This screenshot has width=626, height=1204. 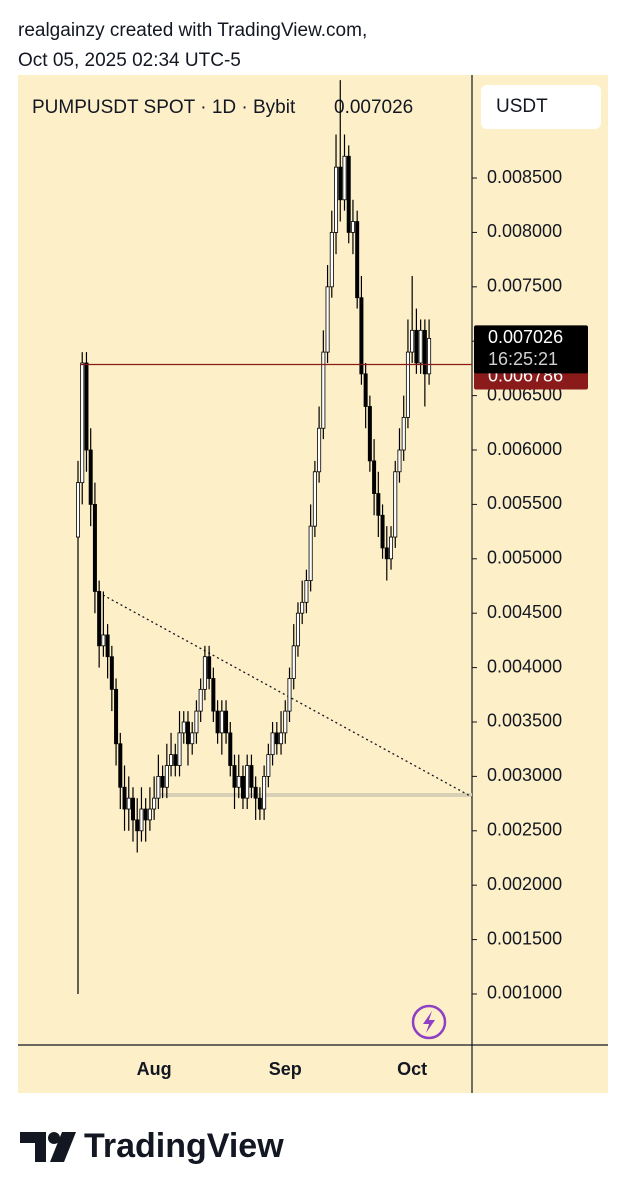 I want to click on icon-bolt, so click(x=429, y=1022).